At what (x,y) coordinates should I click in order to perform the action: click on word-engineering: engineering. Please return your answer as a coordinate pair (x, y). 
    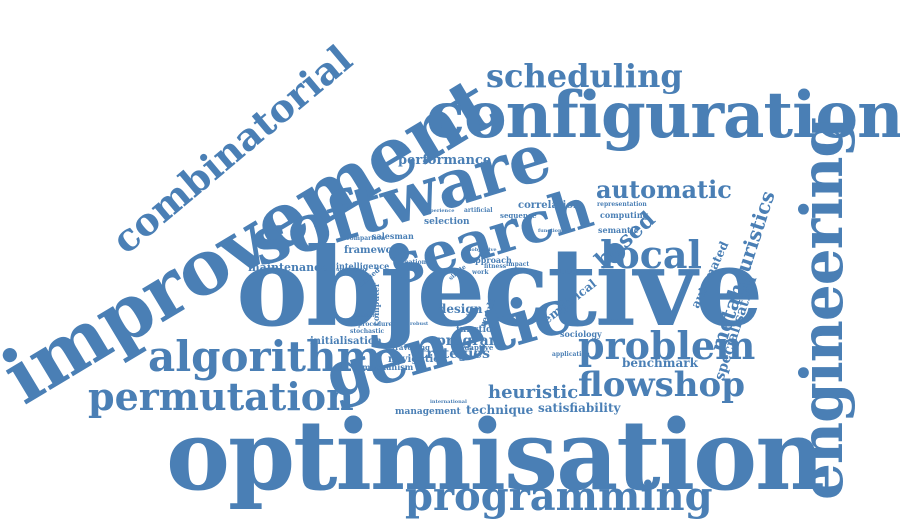
    Looking at the image, I should click on (822, 309).